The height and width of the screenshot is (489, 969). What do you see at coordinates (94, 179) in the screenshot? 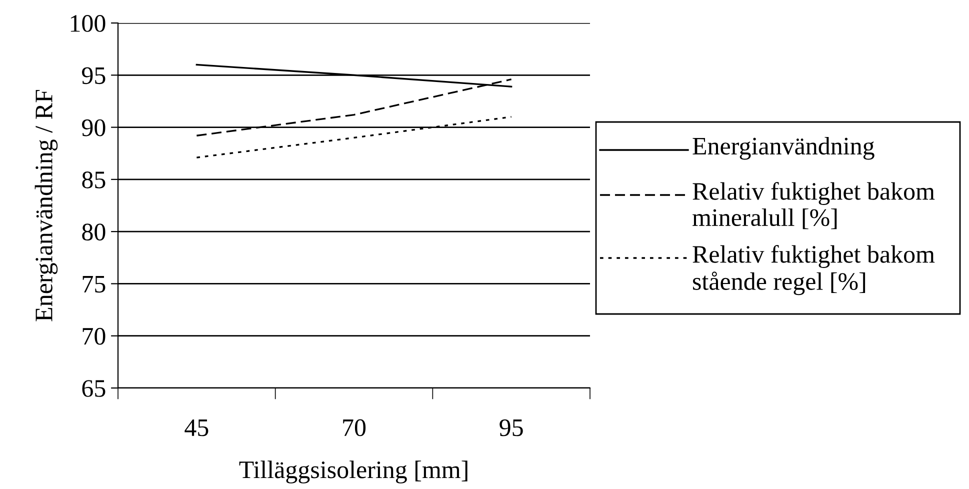
I see `y-tick-label: 85` at bounding box center [94, 179].